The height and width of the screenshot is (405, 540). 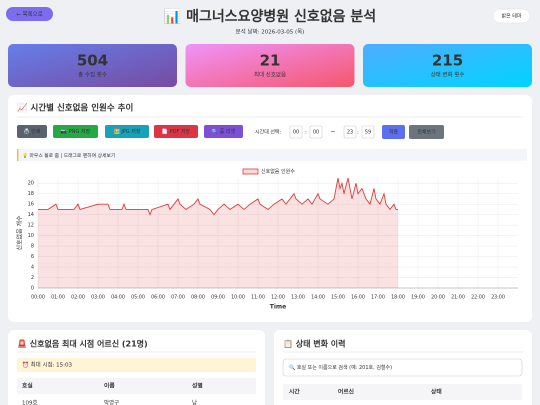 What do you see at coordinates (18, 155) in the screenshot?
I see `hint-accent` at bounding box center [18, 155].